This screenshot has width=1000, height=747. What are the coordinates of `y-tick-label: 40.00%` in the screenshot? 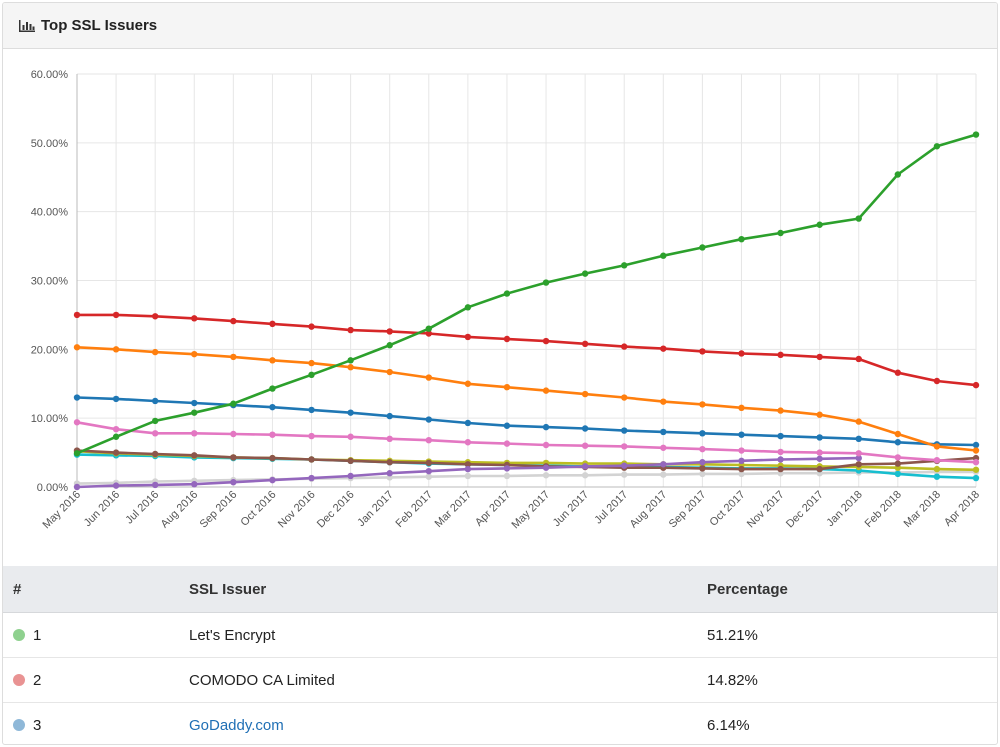 It's located at (50, 213).